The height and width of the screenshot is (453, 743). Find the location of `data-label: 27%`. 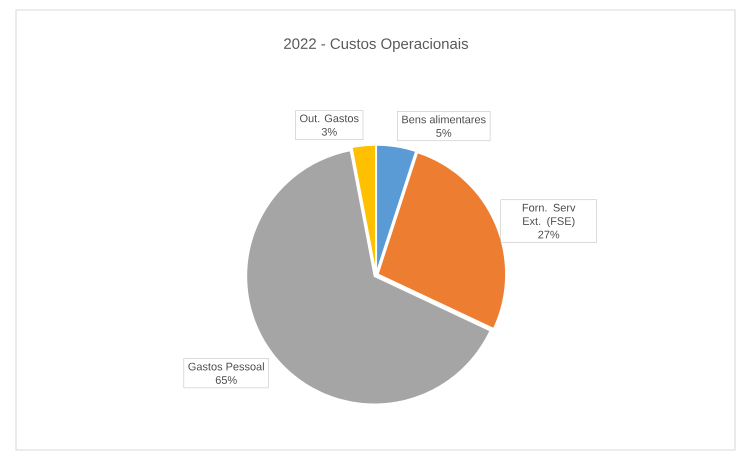

data-label: 27% is located at coordinates (549, 234).